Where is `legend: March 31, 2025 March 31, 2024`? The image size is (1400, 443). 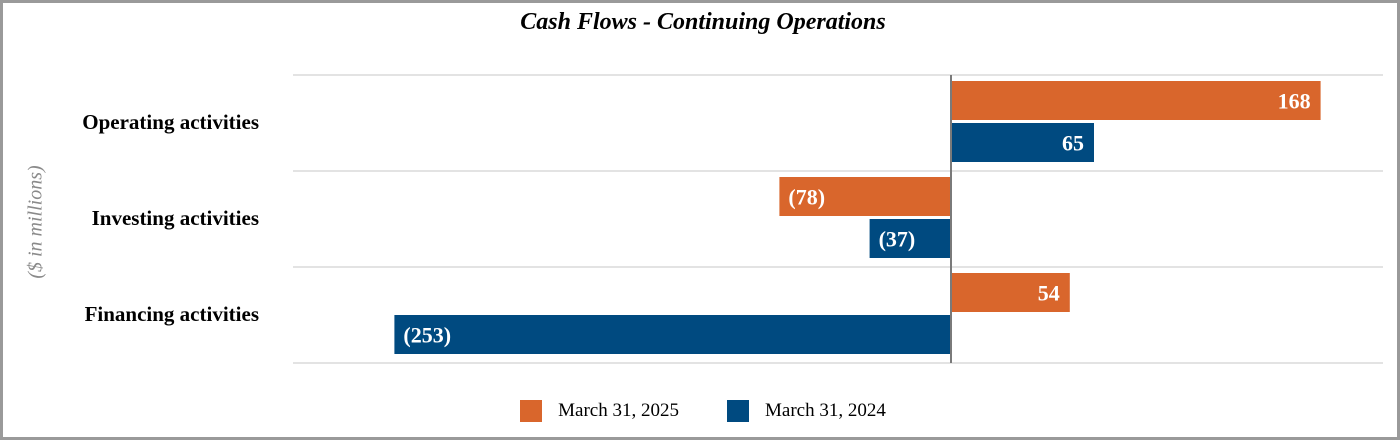
legend: March 31, 2025 March 31, 2024 is located at coordinates (701, 411).